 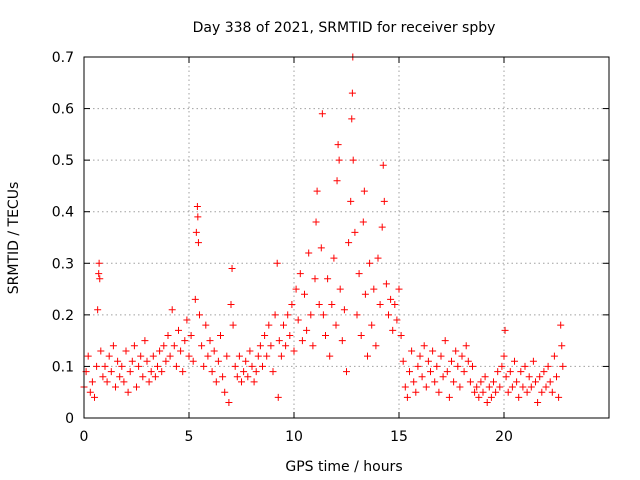 What do you see at coordinates (63, 58) in the screenshot?
I see `y-tick-label: 0.7` at bounding box center [63, 58].